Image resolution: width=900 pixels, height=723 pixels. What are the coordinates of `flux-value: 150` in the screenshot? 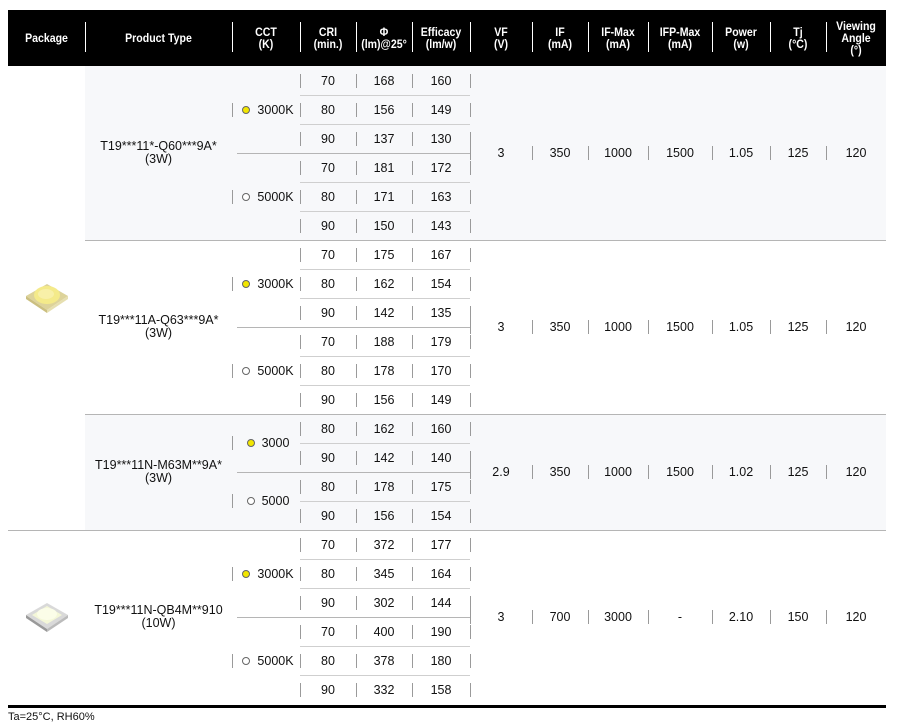 It's located at (384, 225).